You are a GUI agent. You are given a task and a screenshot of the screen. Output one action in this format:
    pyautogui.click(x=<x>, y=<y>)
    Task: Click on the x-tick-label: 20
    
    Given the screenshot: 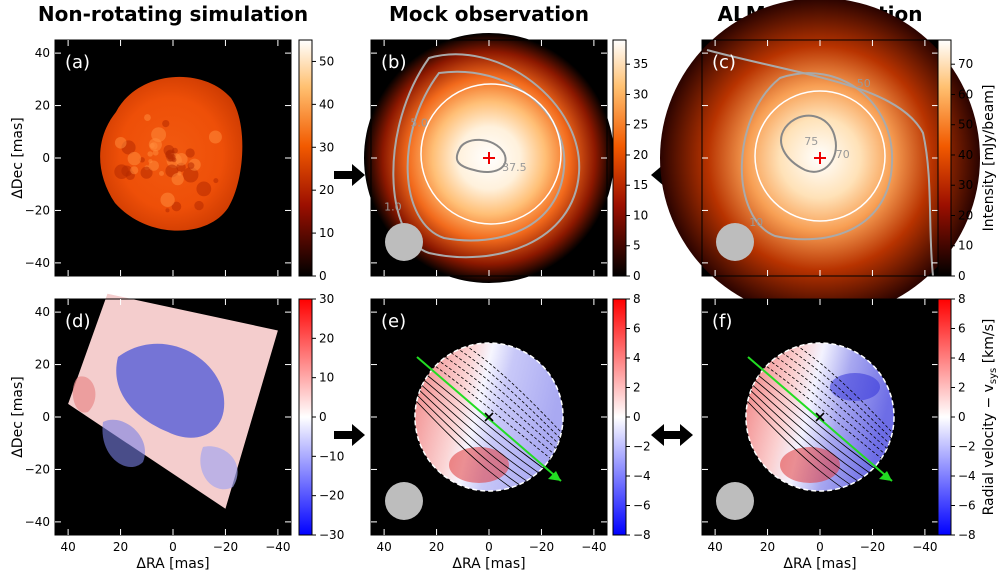 What is the action you would take?
    pyautogui.click(x=436, y=547)
    